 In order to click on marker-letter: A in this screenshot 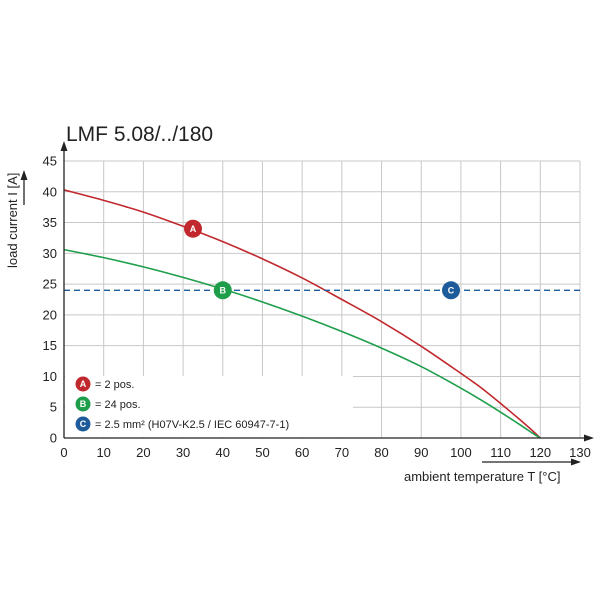, I will do `click(193, 229)`.